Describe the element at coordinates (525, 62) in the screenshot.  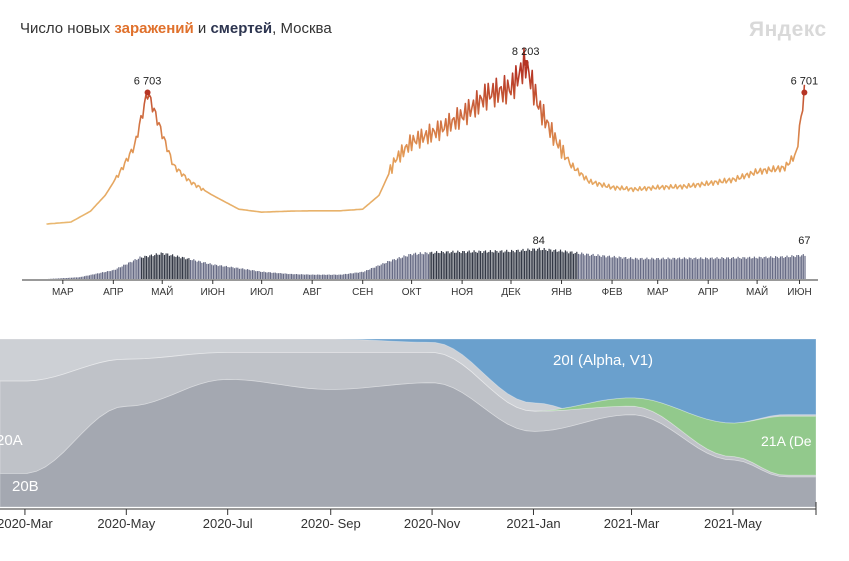
I see `peak-point` at that location.